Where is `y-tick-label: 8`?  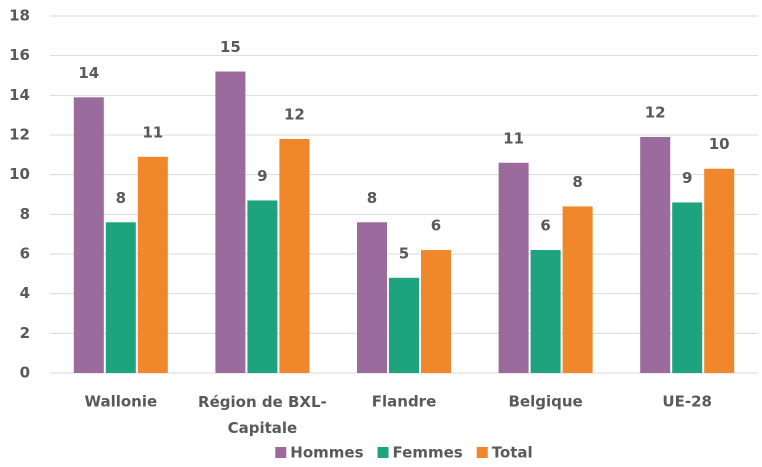
y-tick-label: 8 is located at coordinates (25, 214).